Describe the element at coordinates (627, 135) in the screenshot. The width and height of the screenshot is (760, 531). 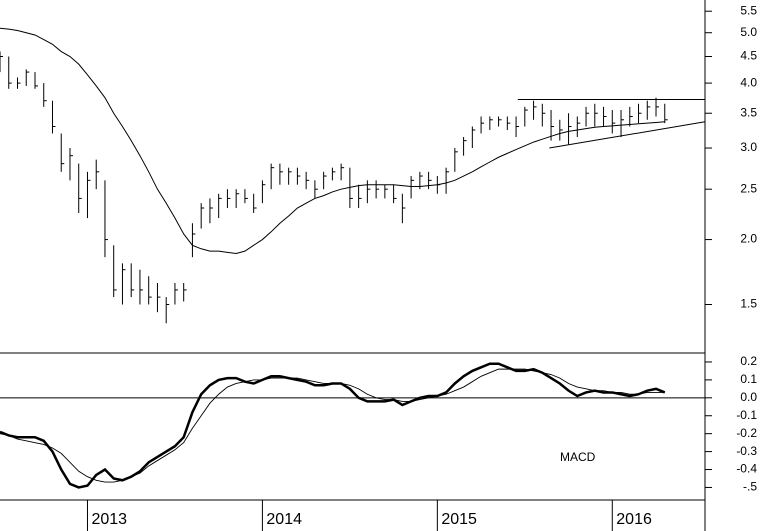
I see `trendline` at that location.